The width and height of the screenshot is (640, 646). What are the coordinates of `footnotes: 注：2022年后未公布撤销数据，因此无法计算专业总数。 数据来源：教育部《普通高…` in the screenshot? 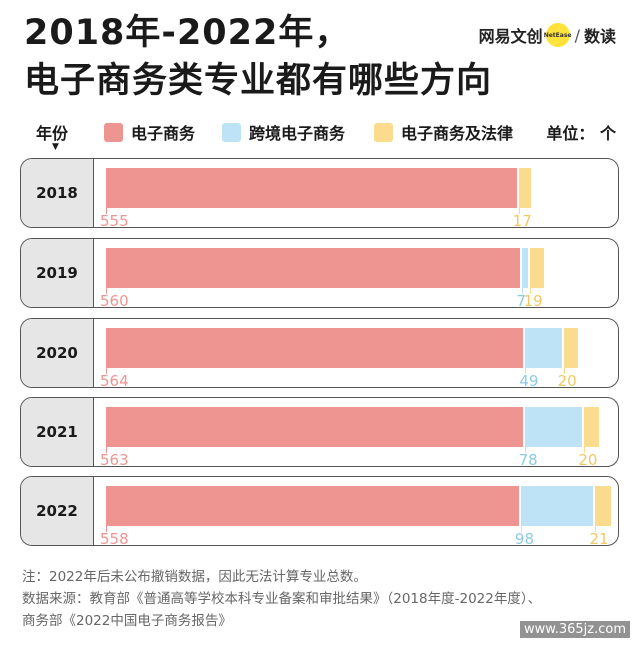 It's located at (327, 599).